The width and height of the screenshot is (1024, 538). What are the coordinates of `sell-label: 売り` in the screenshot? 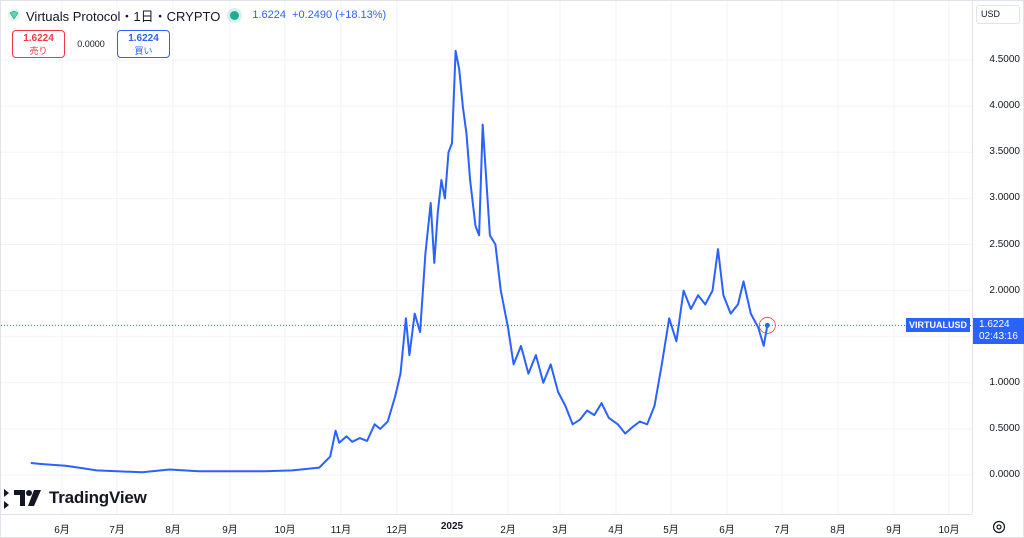 It's located at (38, 51).